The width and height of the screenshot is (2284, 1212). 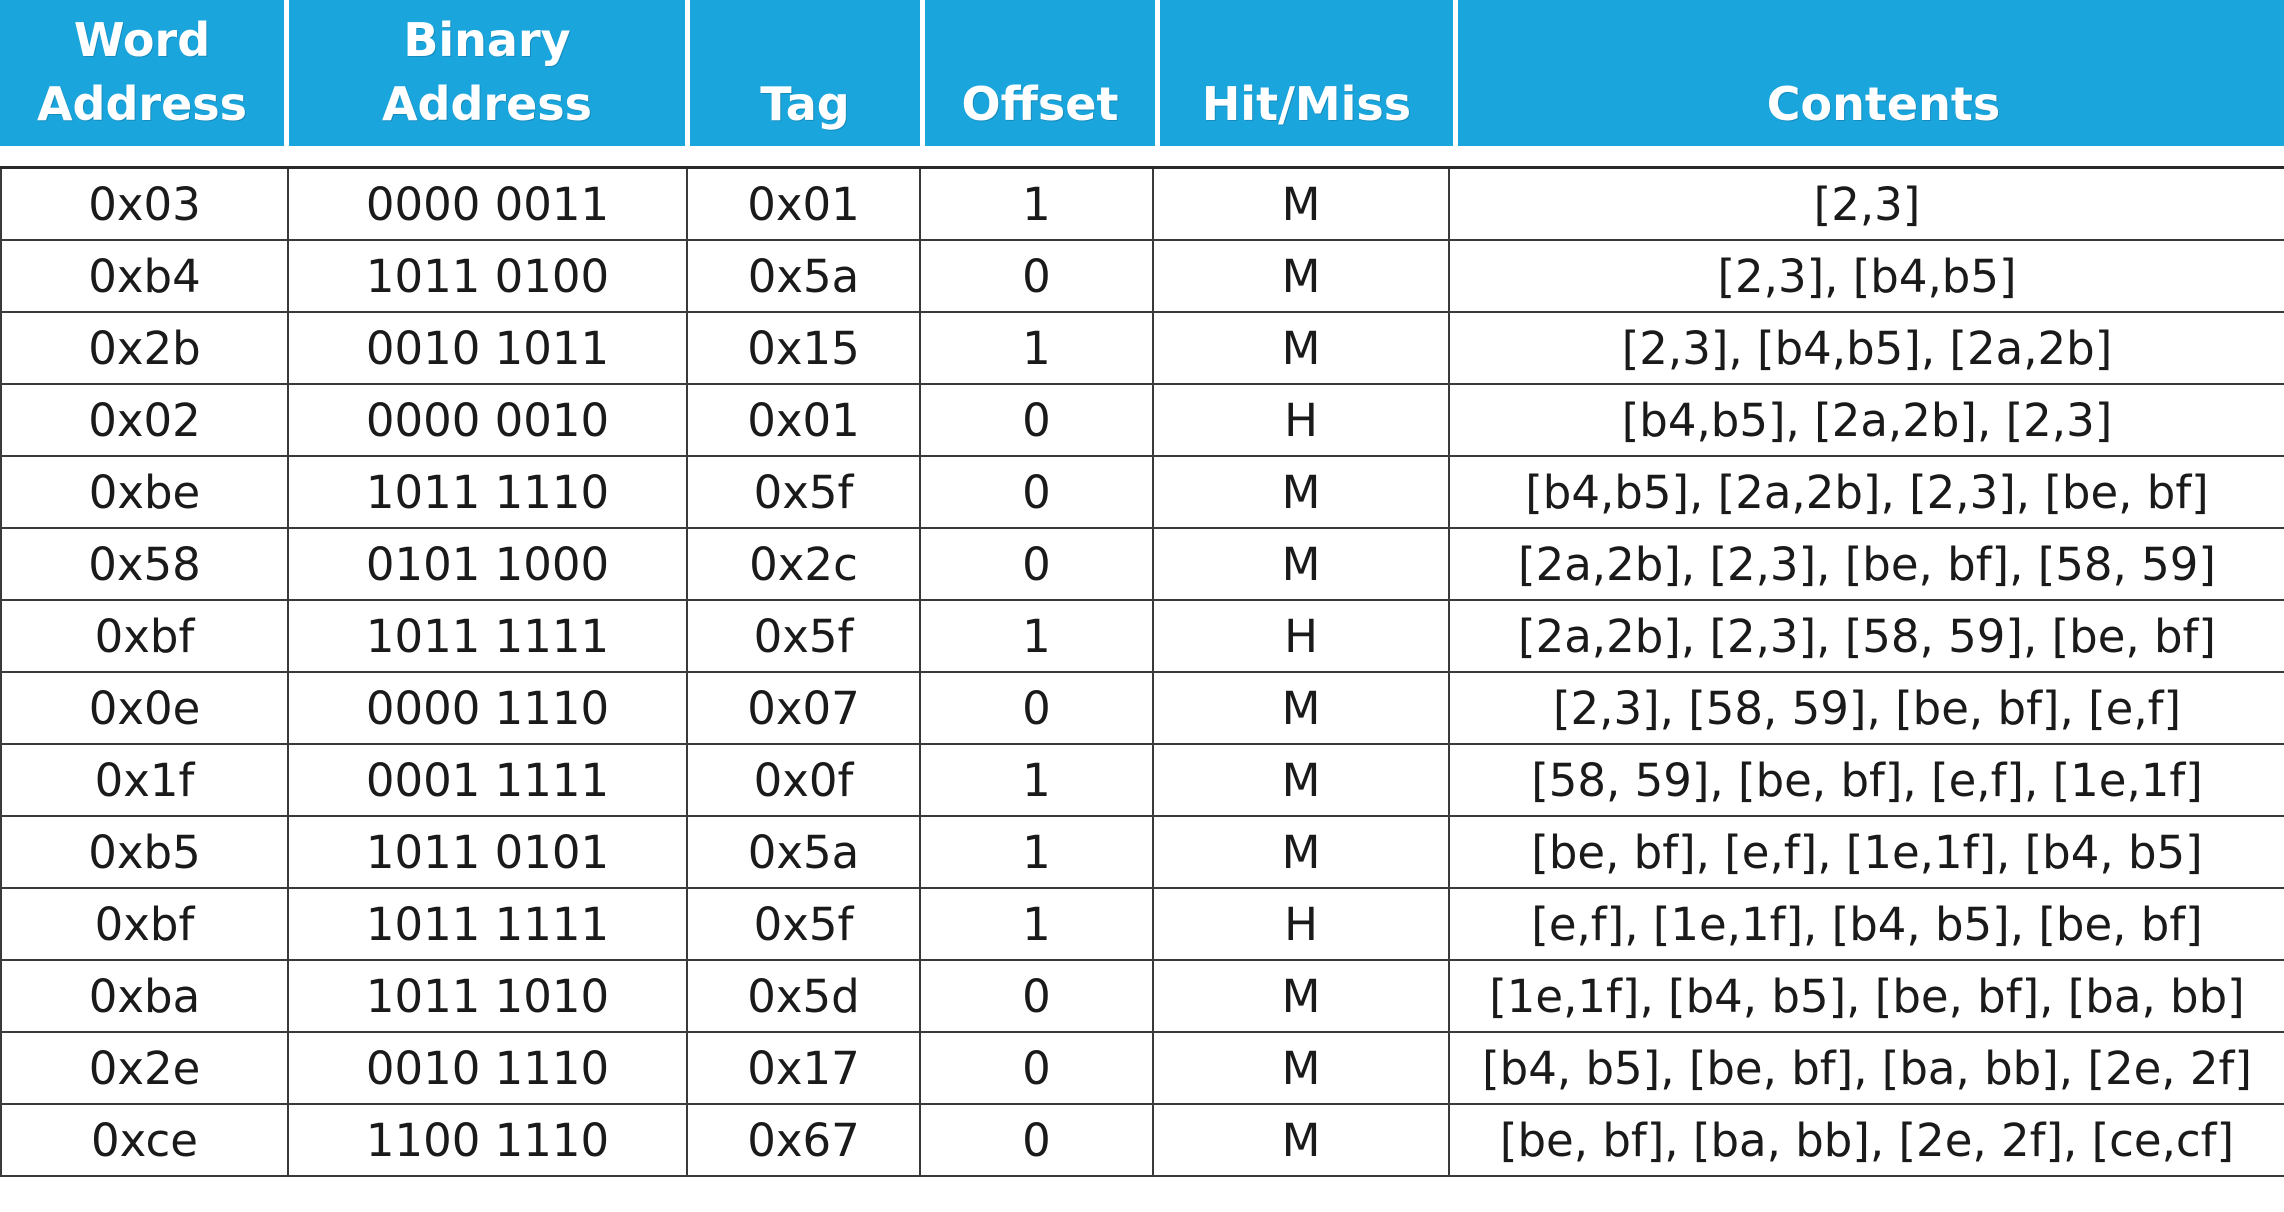 What do you see at coordinates (1866, 852) in the screenshot?
I see `contents-cell: [be, bf], [e,f], [1e,1f], [b4, b5]` at bounding box center [1866, 852].